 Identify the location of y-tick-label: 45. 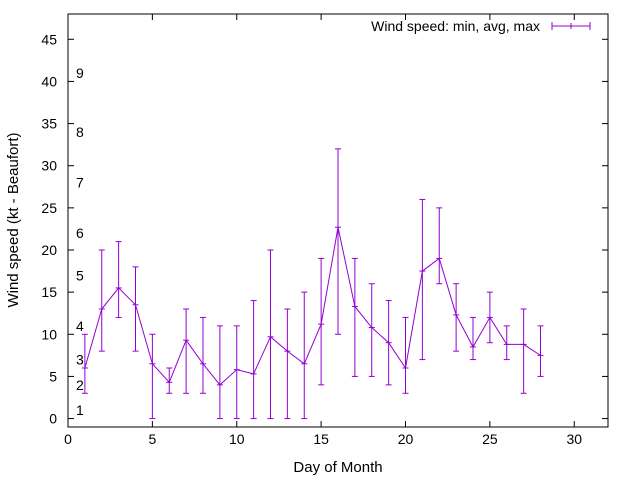
(49, 39).